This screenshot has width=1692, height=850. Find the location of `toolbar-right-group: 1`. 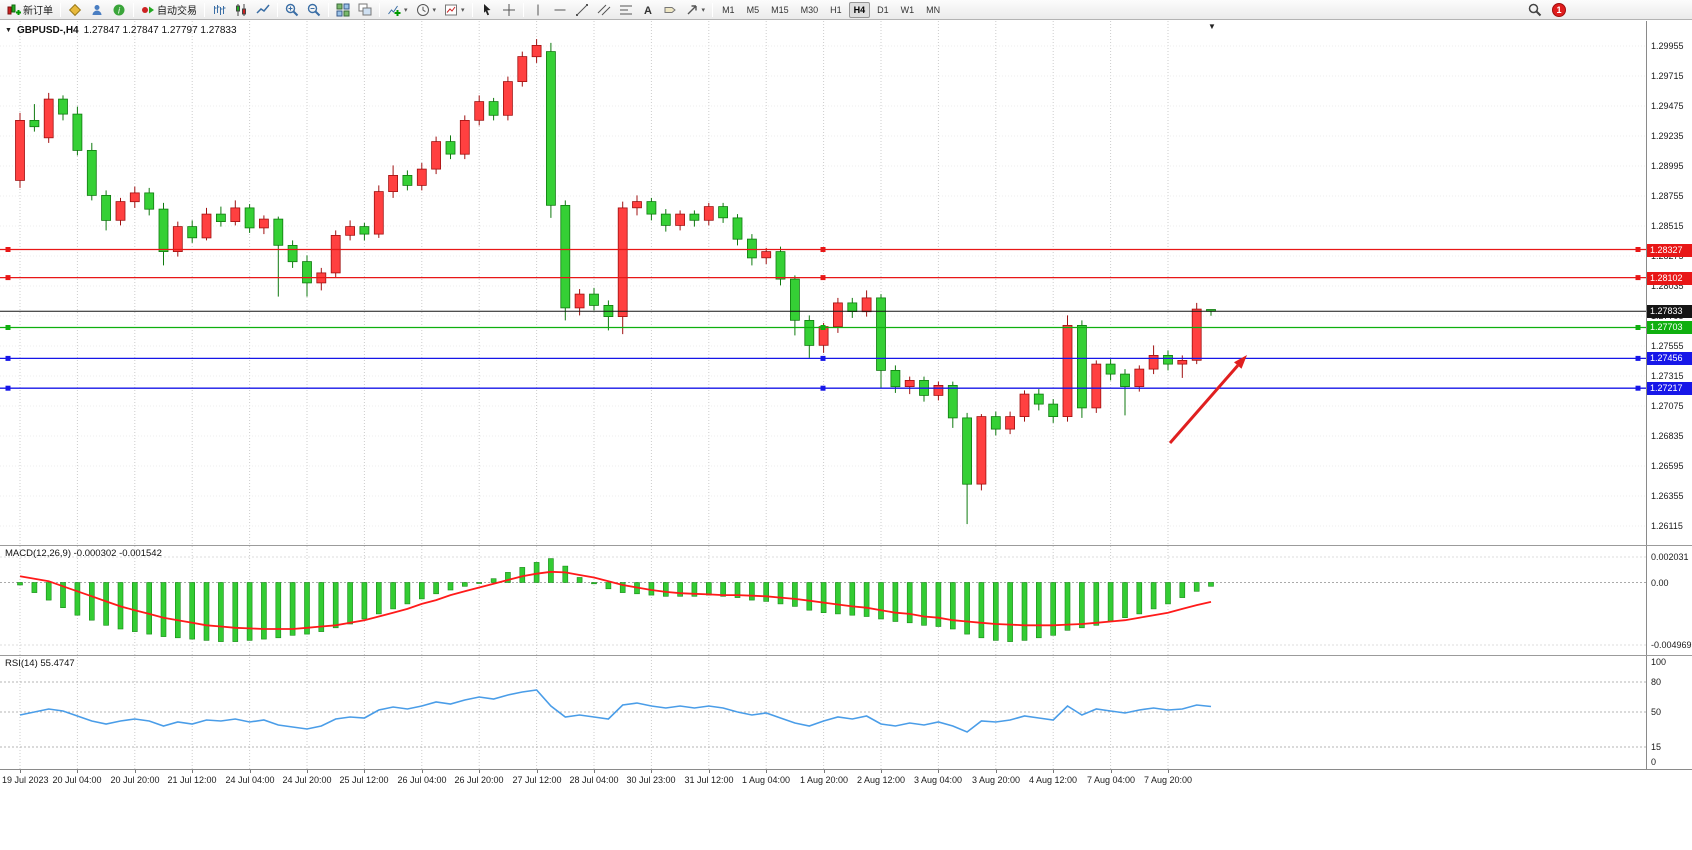

toolbar-right-group: 1 is located at coordinates (1545, 10).